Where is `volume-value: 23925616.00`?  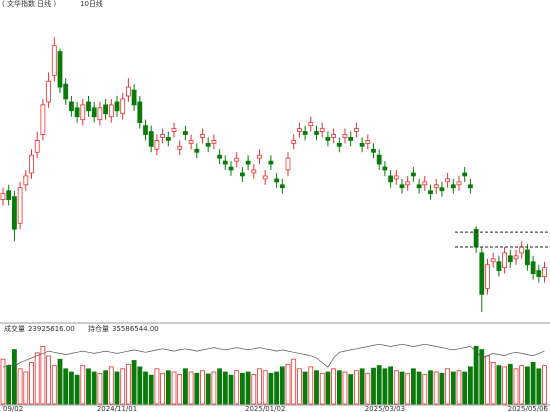
volume-value: 23925616.00 is located at coordinates (51, 329).